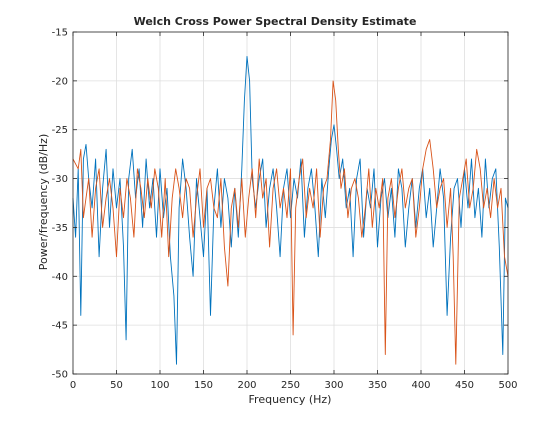 This screenshot has width=560, height=425. What do you see at coordinates (60, 130) in the screenshot?
I see `y-tick-label: -25` at bounding box center [60, 130].